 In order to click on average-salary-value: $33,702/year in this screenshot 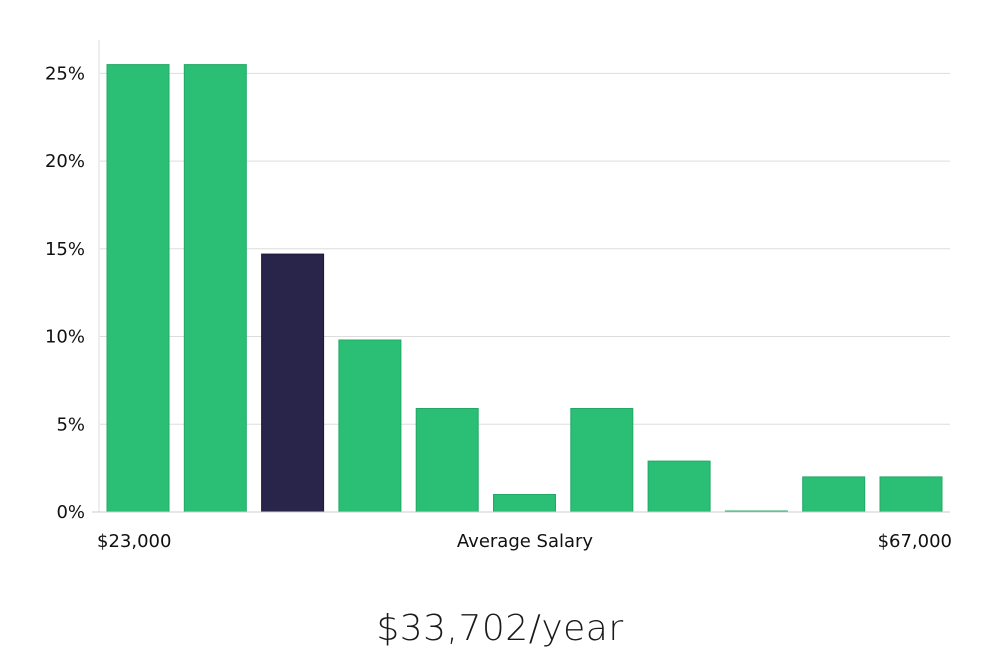, I will do `click(500, 628)`.